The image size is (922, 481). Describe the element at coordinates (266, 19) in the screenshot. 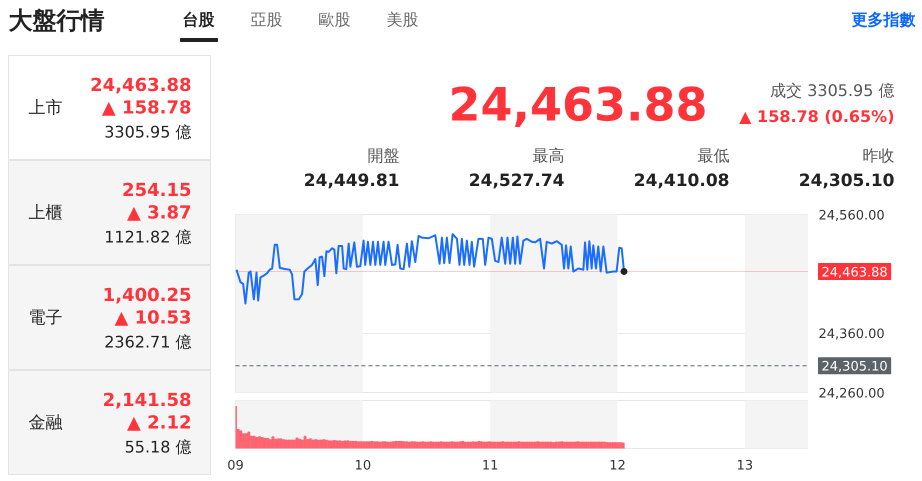

I see `text: 亞股` at that location.